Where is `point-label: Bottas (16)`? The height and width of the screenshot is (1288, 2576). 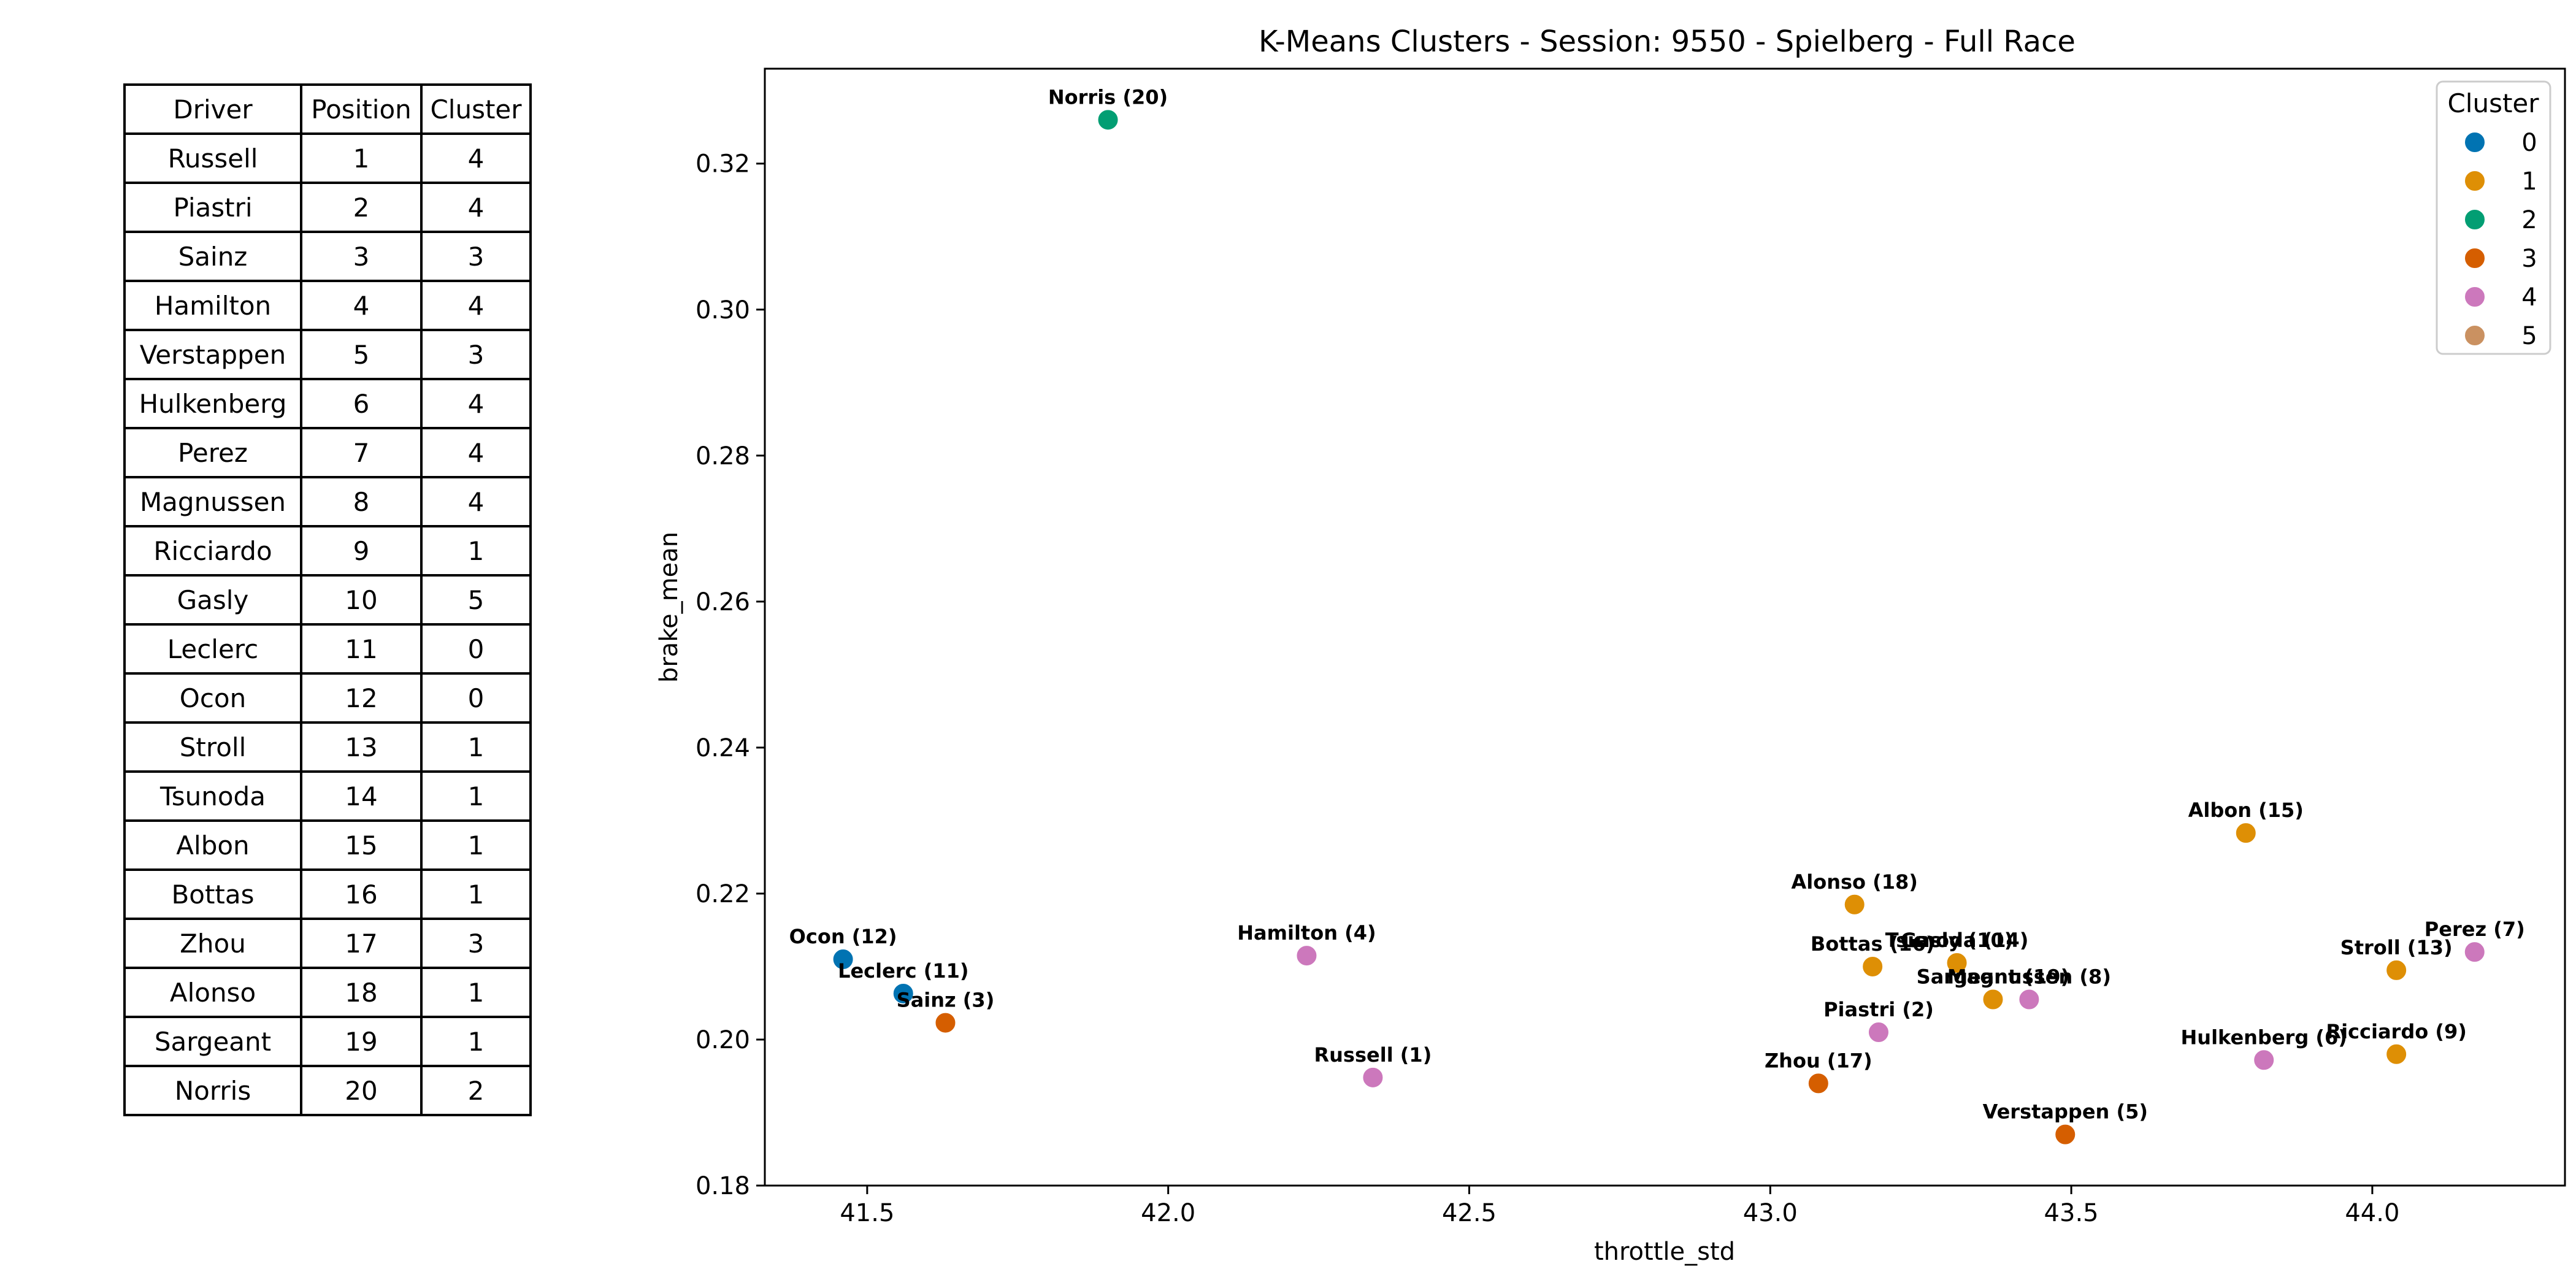
point-label: Bottas (16) is located at coordinates (1873, 944).